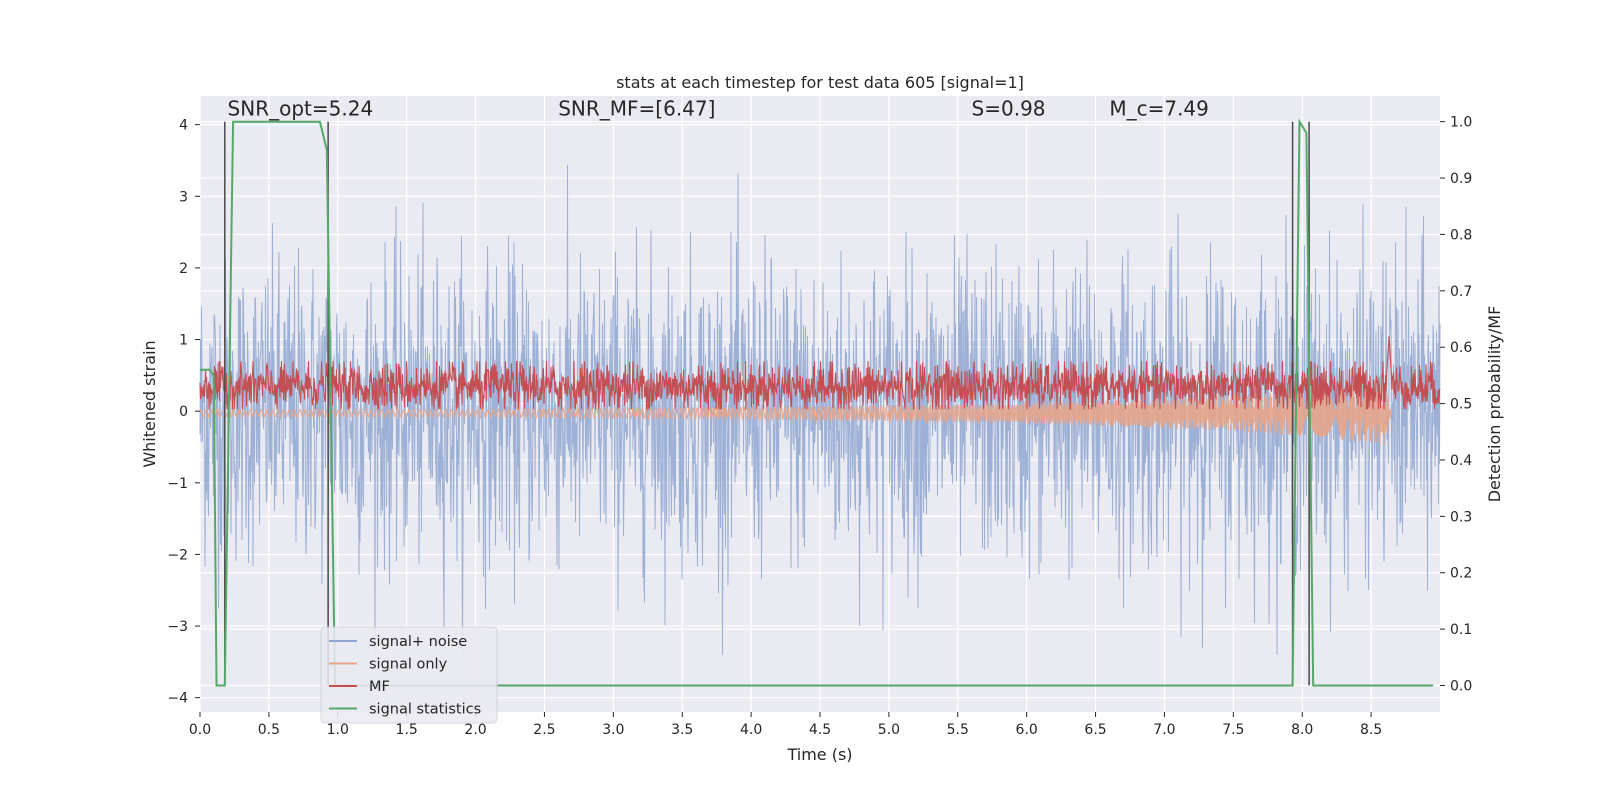 This screenshot has height=800, width=1600. I want to click on signal-only-line, so click(796, 414).